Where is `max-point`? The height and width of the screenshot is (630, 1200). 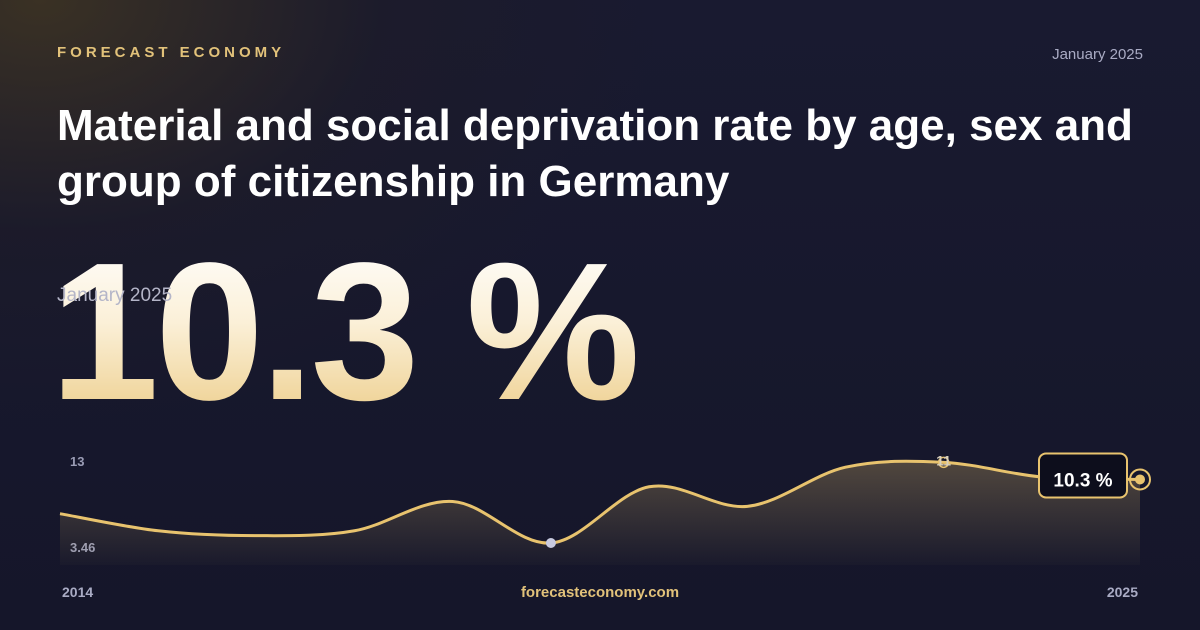 max-point is located at coordinates (943, 462).